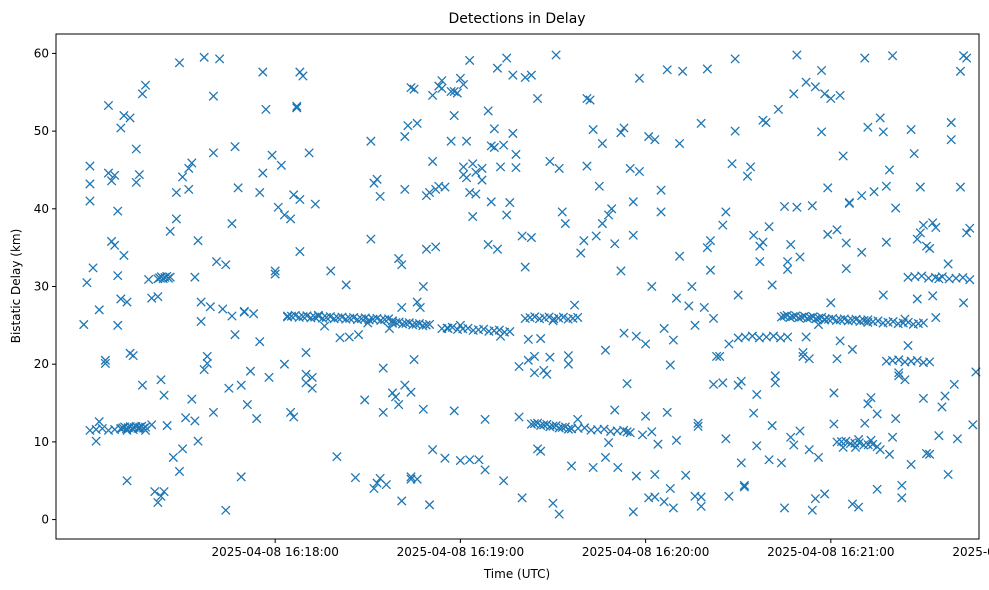  Describe the element at coordinates (41, 209) in the screenshot. I see `y-tick-label: 40` at that location.